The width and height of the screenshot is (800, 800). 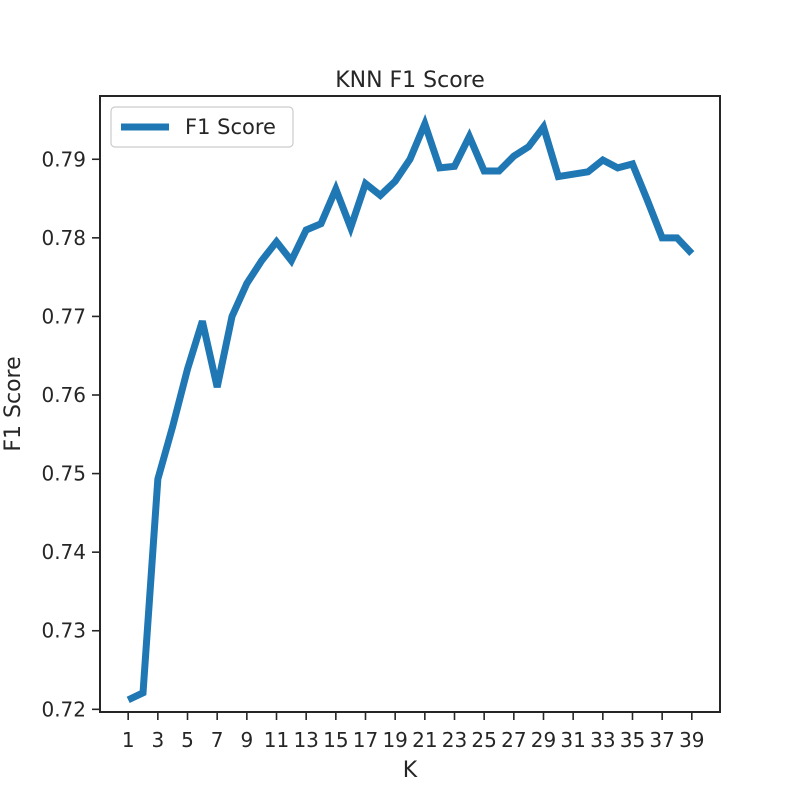 What do you see at coordinates (230, 127) in the screenshot?
I see `legend-label-f1-score: F1 Score` at bounding box center [230, 127].